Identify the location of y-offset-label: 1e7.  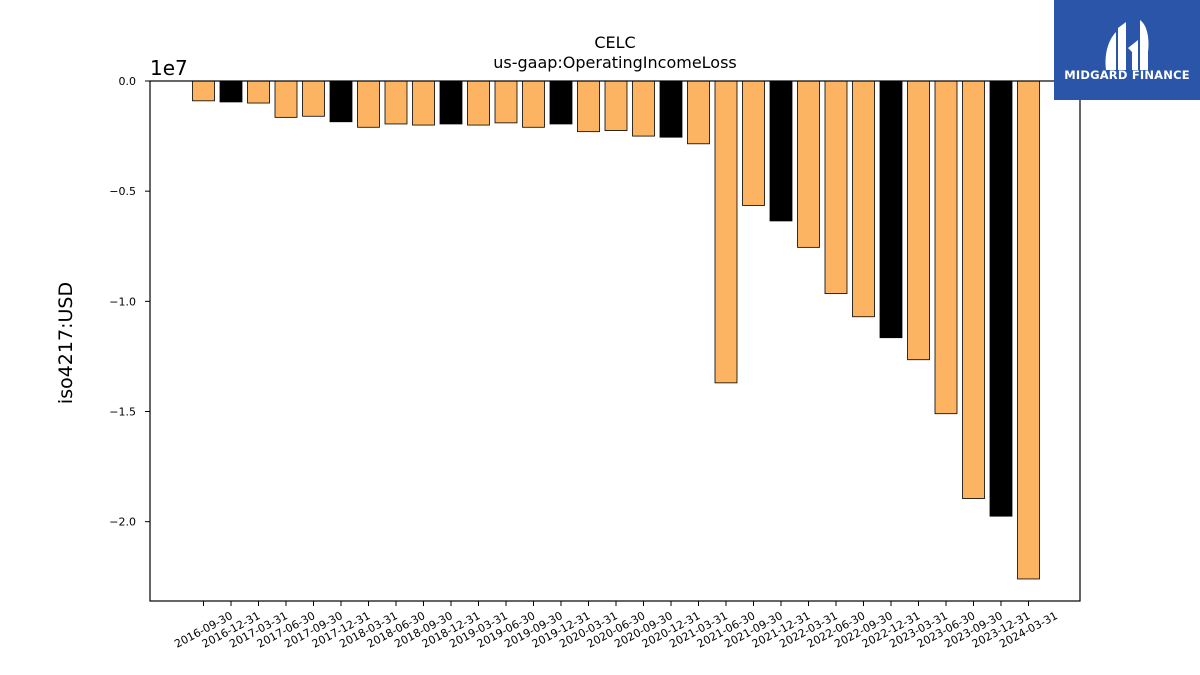
(169, 68).